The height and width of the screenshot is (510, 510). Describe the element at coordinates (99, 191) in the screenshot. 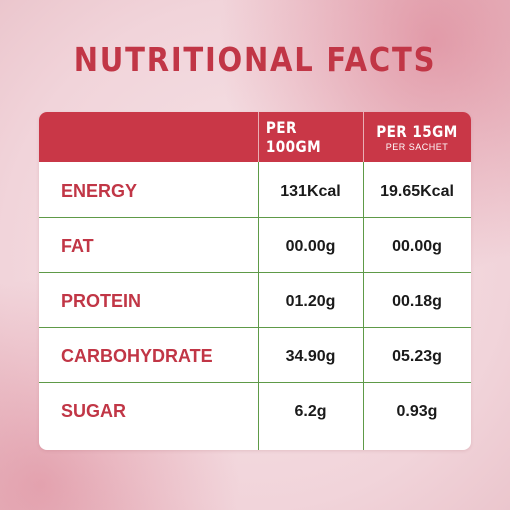

I see `row-label: ENERGY` at that location.